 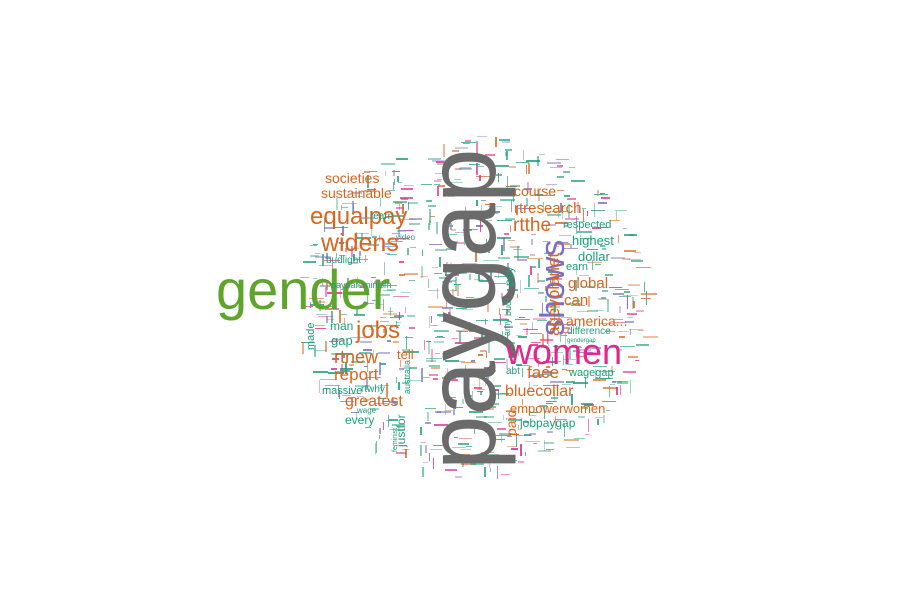 What do you see at coordinates (367, 410) in the screenshot?
I see `word-wage: wage` at bounding box center [367, 410].